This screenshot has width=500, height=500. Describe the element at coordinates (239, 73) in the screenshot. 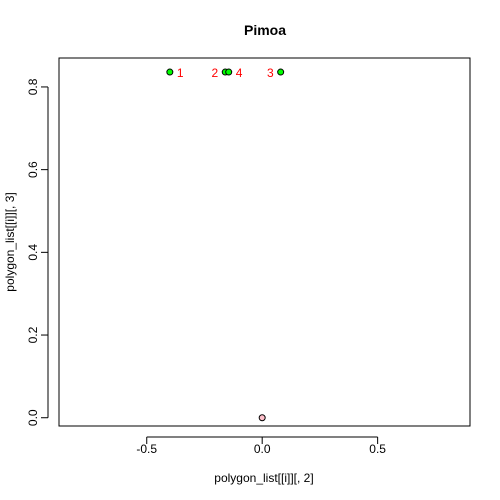

I see `point-label: 4` at that location.